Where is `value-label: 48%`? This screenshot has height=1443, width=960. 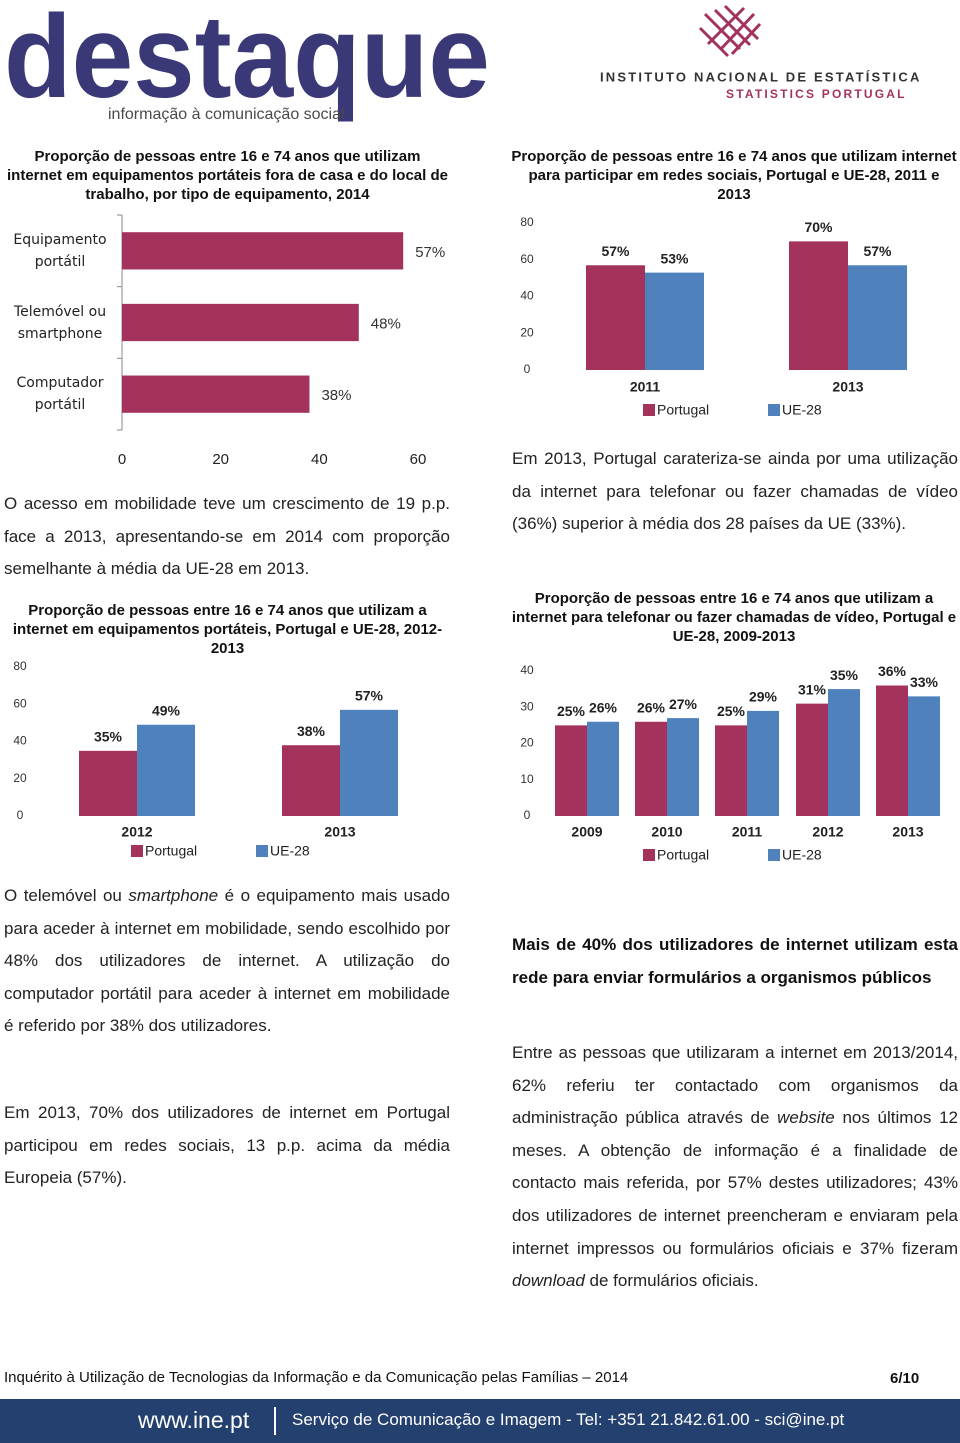 value-label: 48% is located at coordinates (386, 323).